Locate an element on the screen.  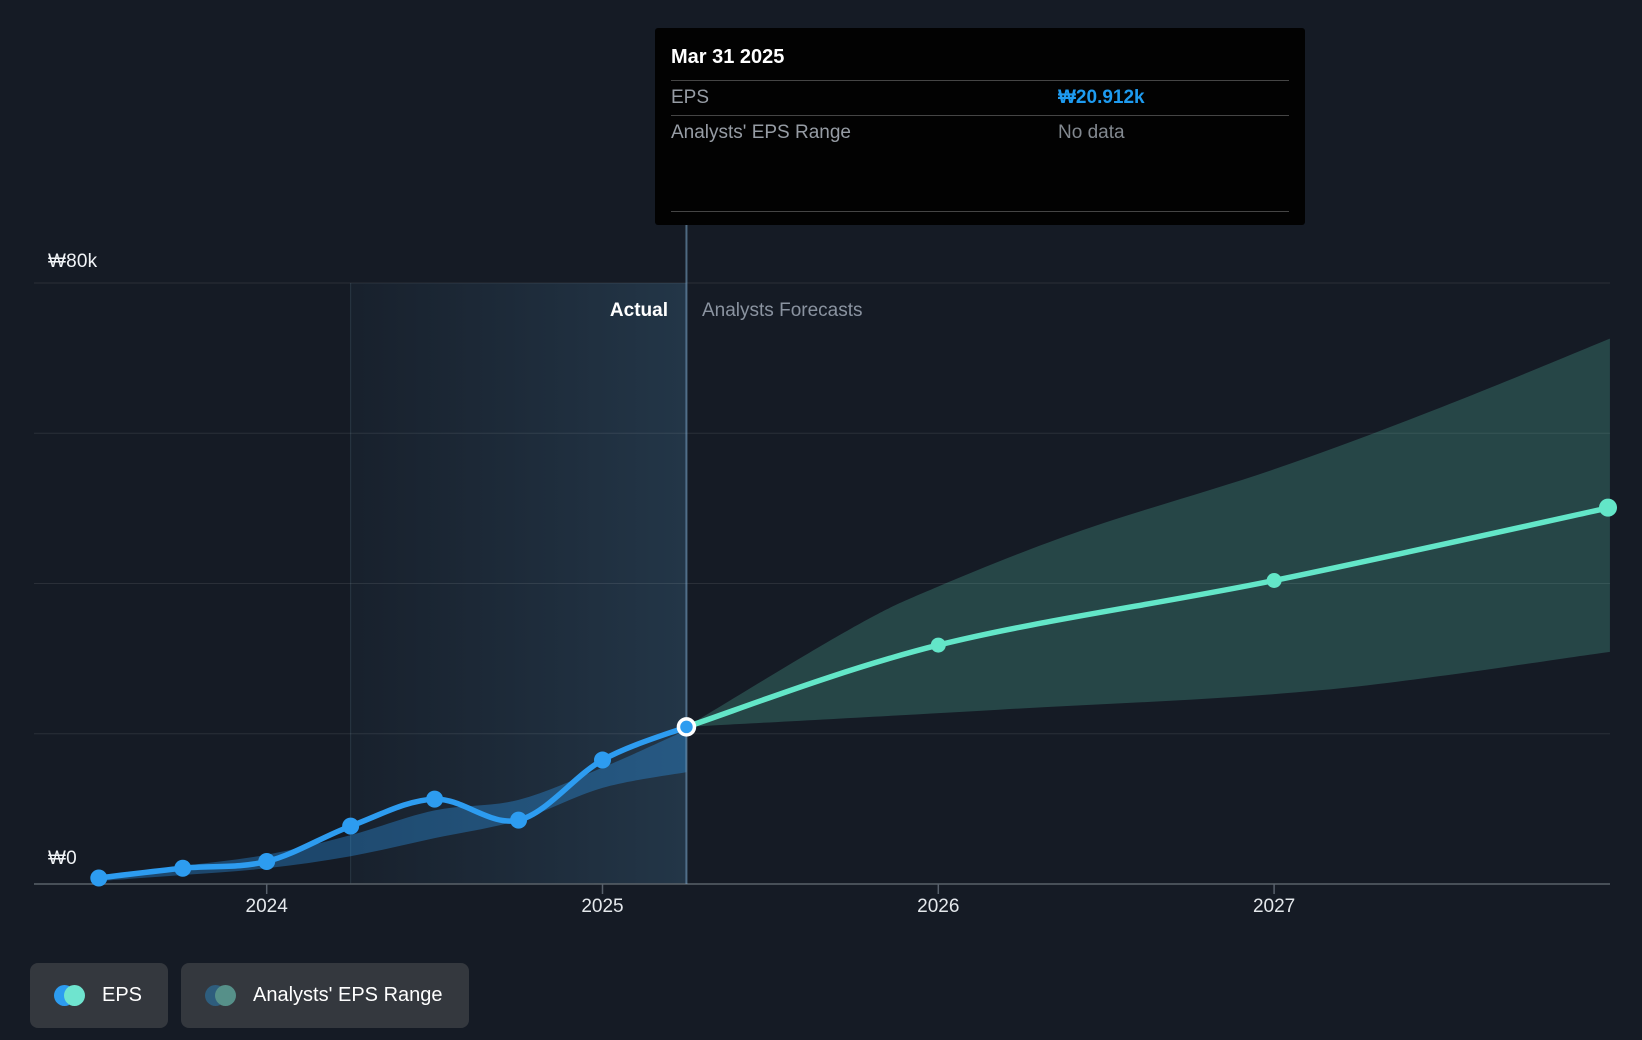
phase-label-forecast: Analysts Forecasts is located at coordinates (782, 310).